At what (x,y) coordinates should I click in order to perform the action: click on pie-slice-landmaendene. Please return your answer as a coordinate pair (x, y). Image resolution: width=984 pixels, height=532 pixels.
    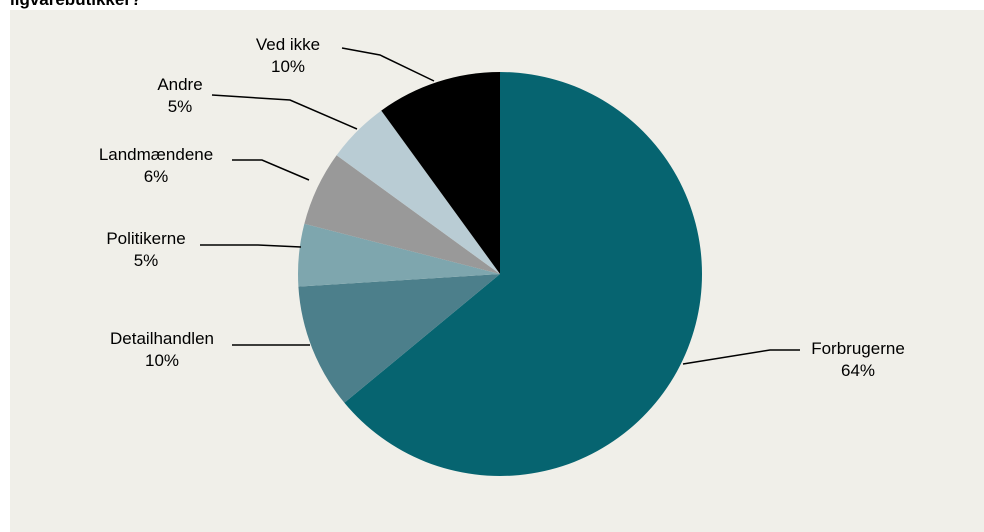
    Looking at the image, I should click on (402, 214).